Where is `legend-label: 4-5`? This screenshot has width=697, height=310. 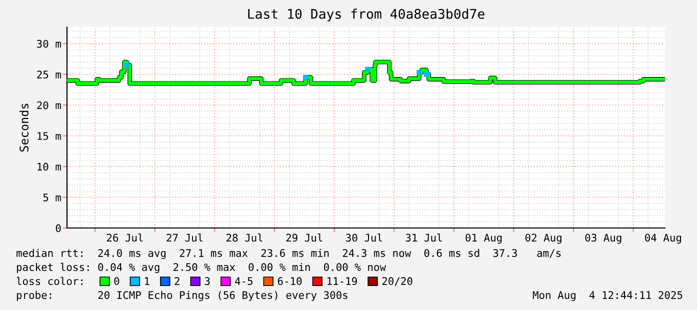 legend-label: 4-5 is located at coordinates (243, 281).